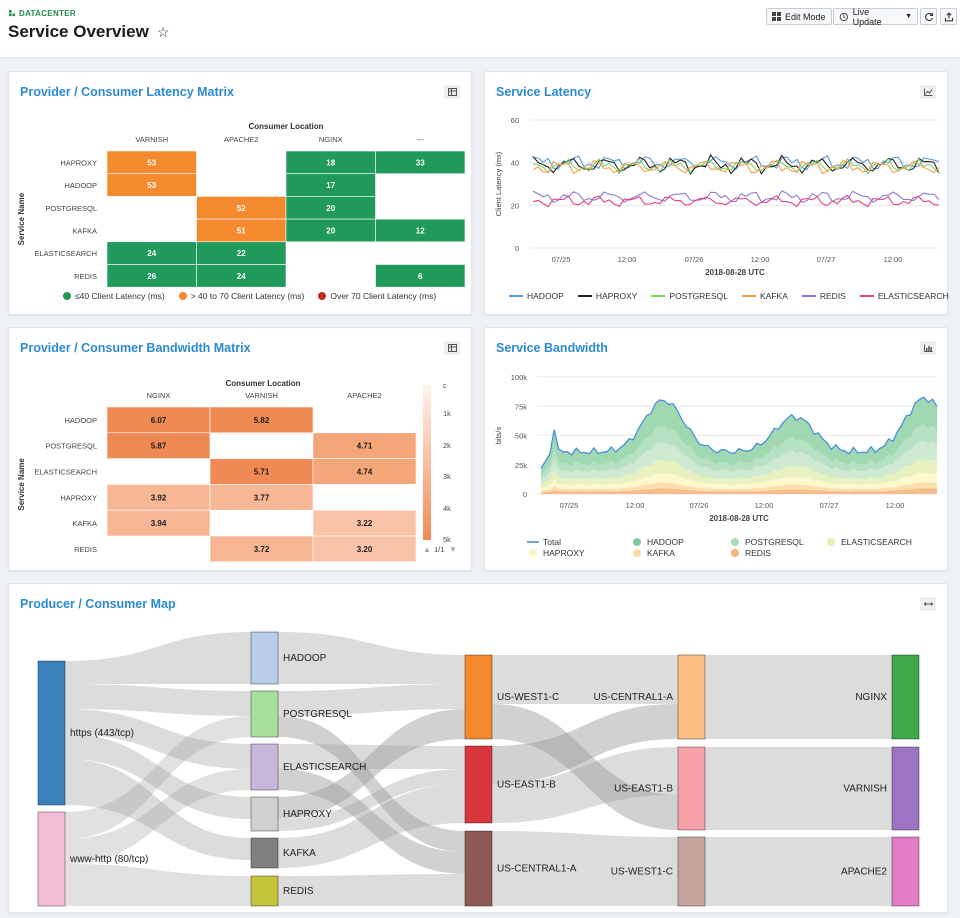 The height and width of the screenshot is (918, 960). What do you see at coordinates (948, 16) in the screenshot?
I see `export-button` at bounding box center [948, 16].